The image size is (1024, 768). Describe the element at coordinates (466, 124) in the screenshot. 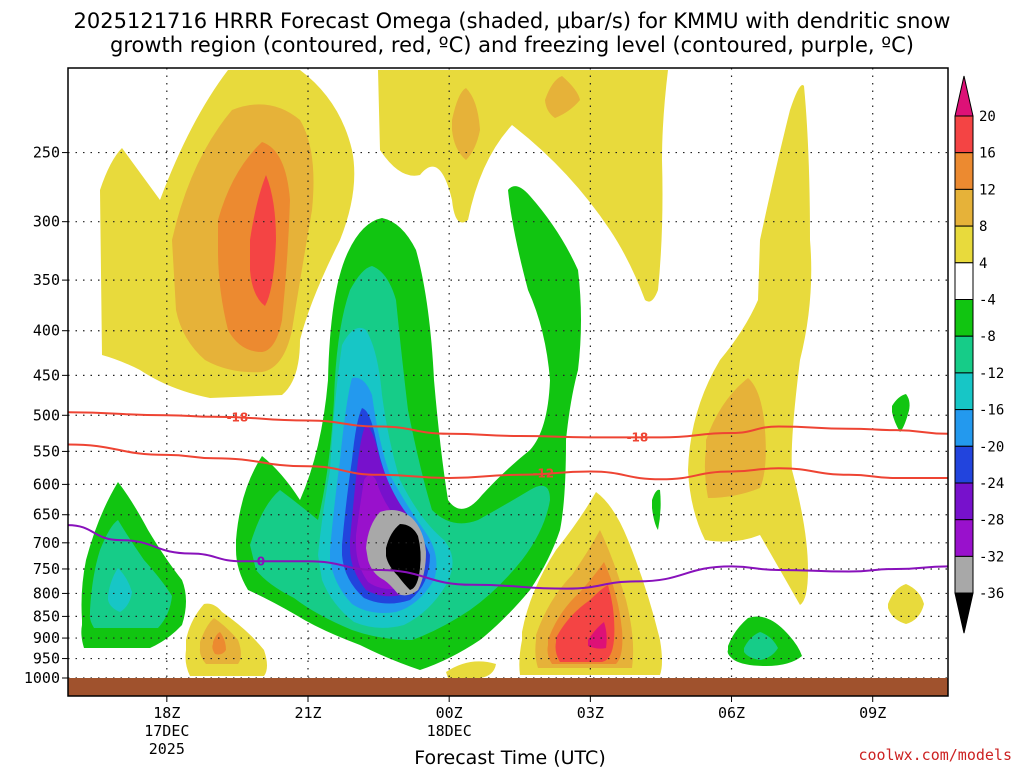

I see `omega-gold-top-center` at that location.